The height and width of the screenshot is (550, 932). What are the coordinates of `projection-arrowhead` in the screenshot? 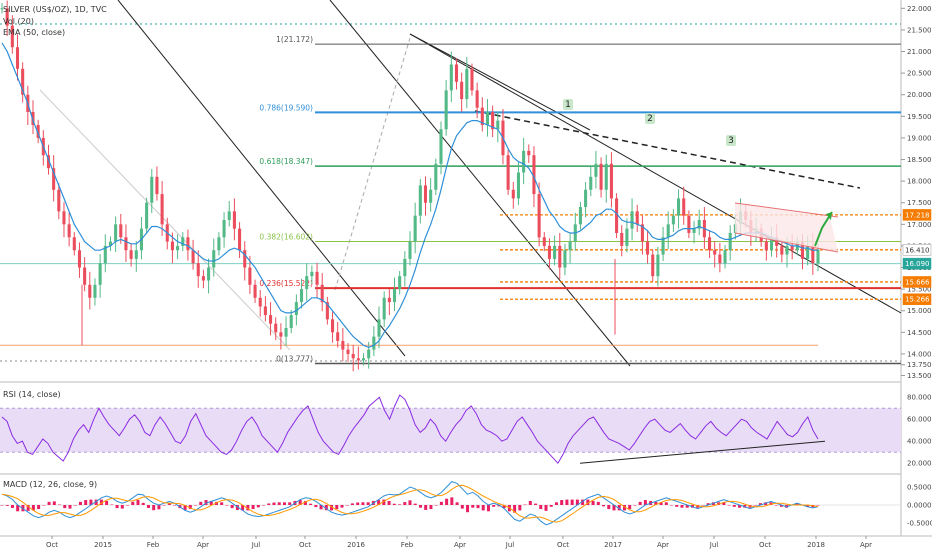 It's located at (829, 216).